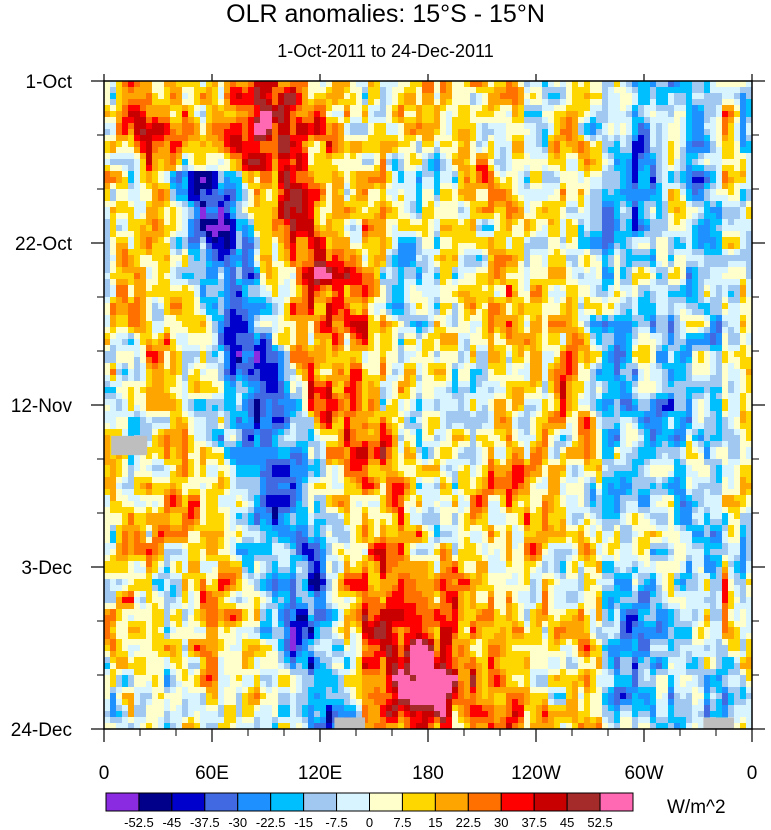  Describe the element at coordinates (696, 807) in the screenshot. I see `colorbar-units-label: W/m^2` at that location.